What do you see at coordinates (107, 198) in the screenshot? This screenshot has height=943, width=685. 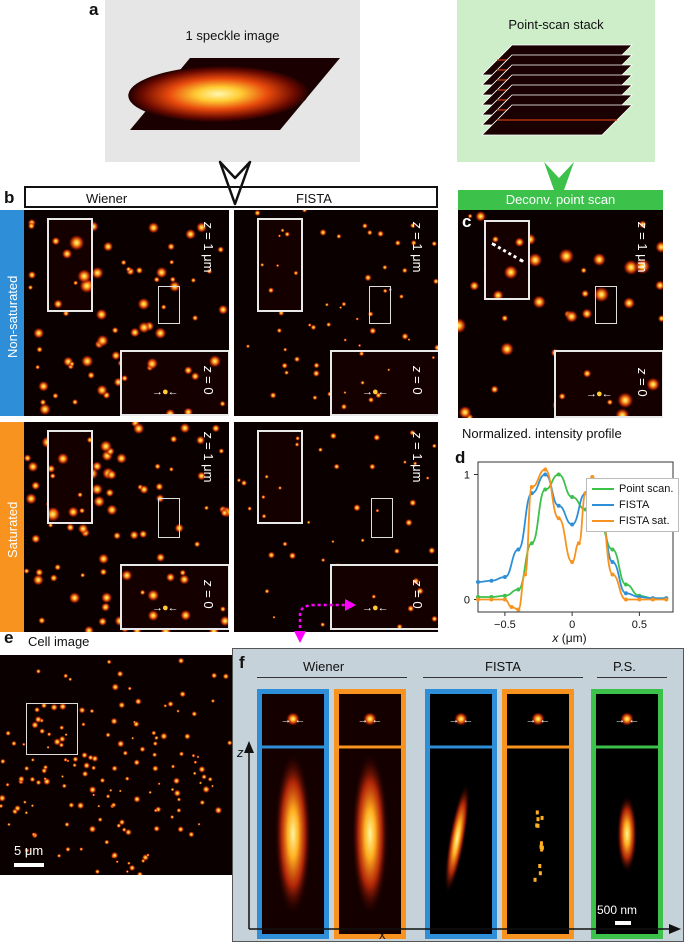 I see `col-header-wiener: Wiener` at bounding box center [107, 198].